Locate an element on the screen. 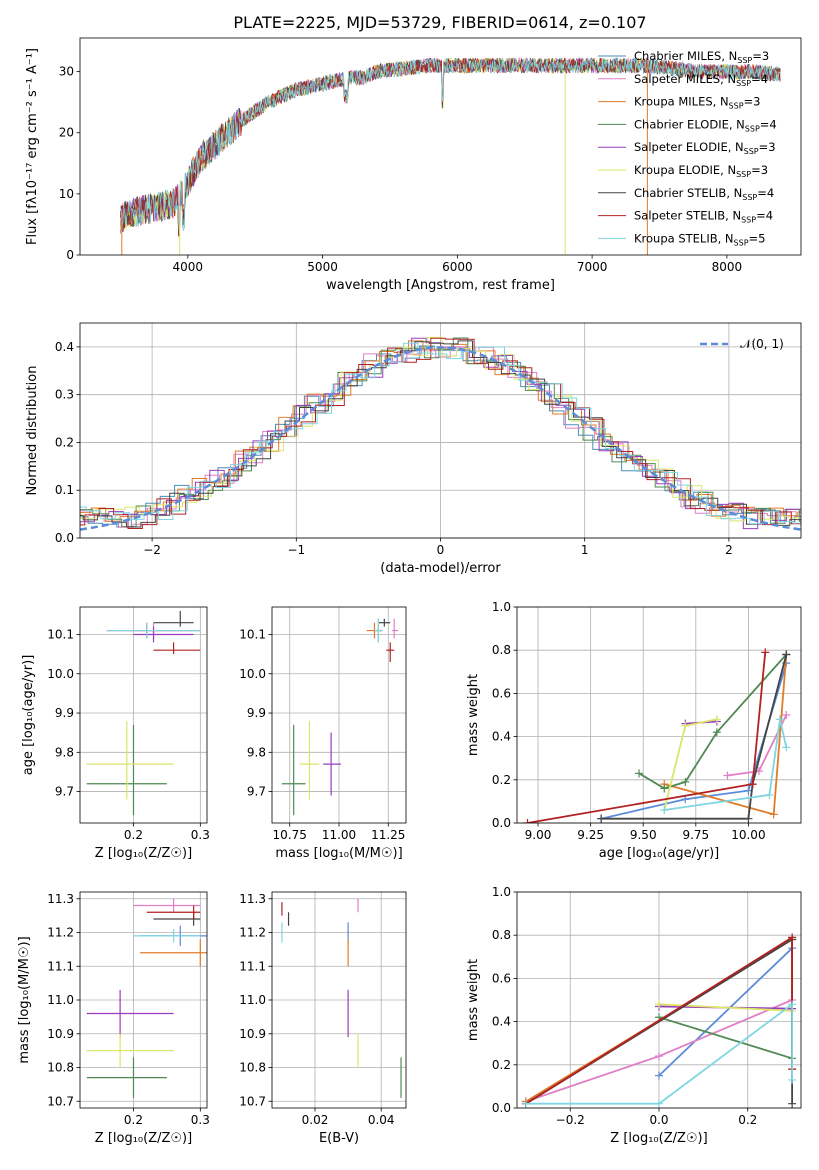 The image size is (819, 1170). histogram-series is located at coordinates (440, 433).